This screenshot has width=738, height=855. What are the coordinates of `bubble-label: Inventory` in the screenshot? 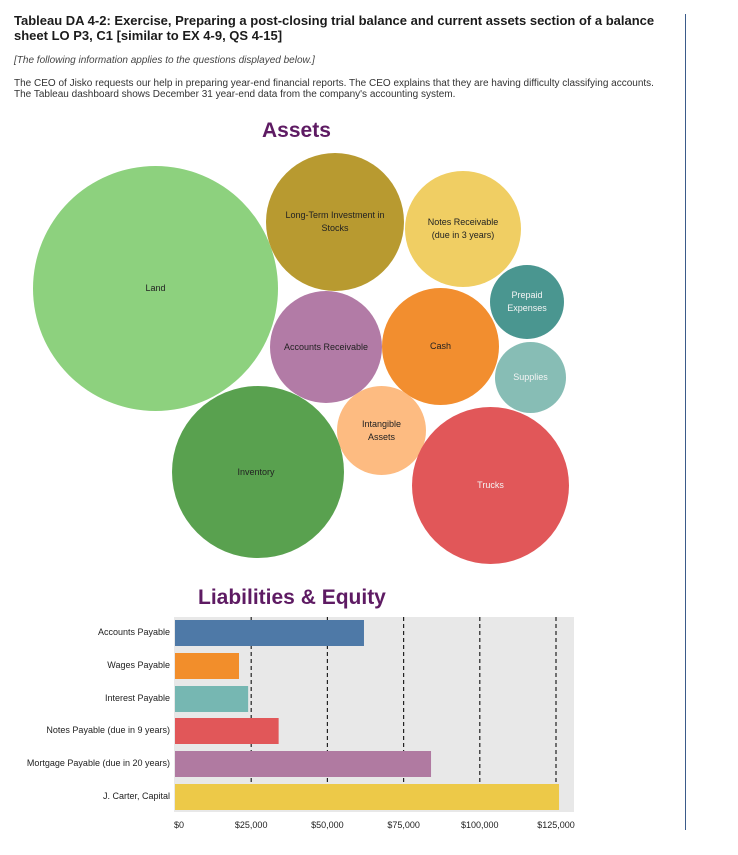 It's located at (256, 471).